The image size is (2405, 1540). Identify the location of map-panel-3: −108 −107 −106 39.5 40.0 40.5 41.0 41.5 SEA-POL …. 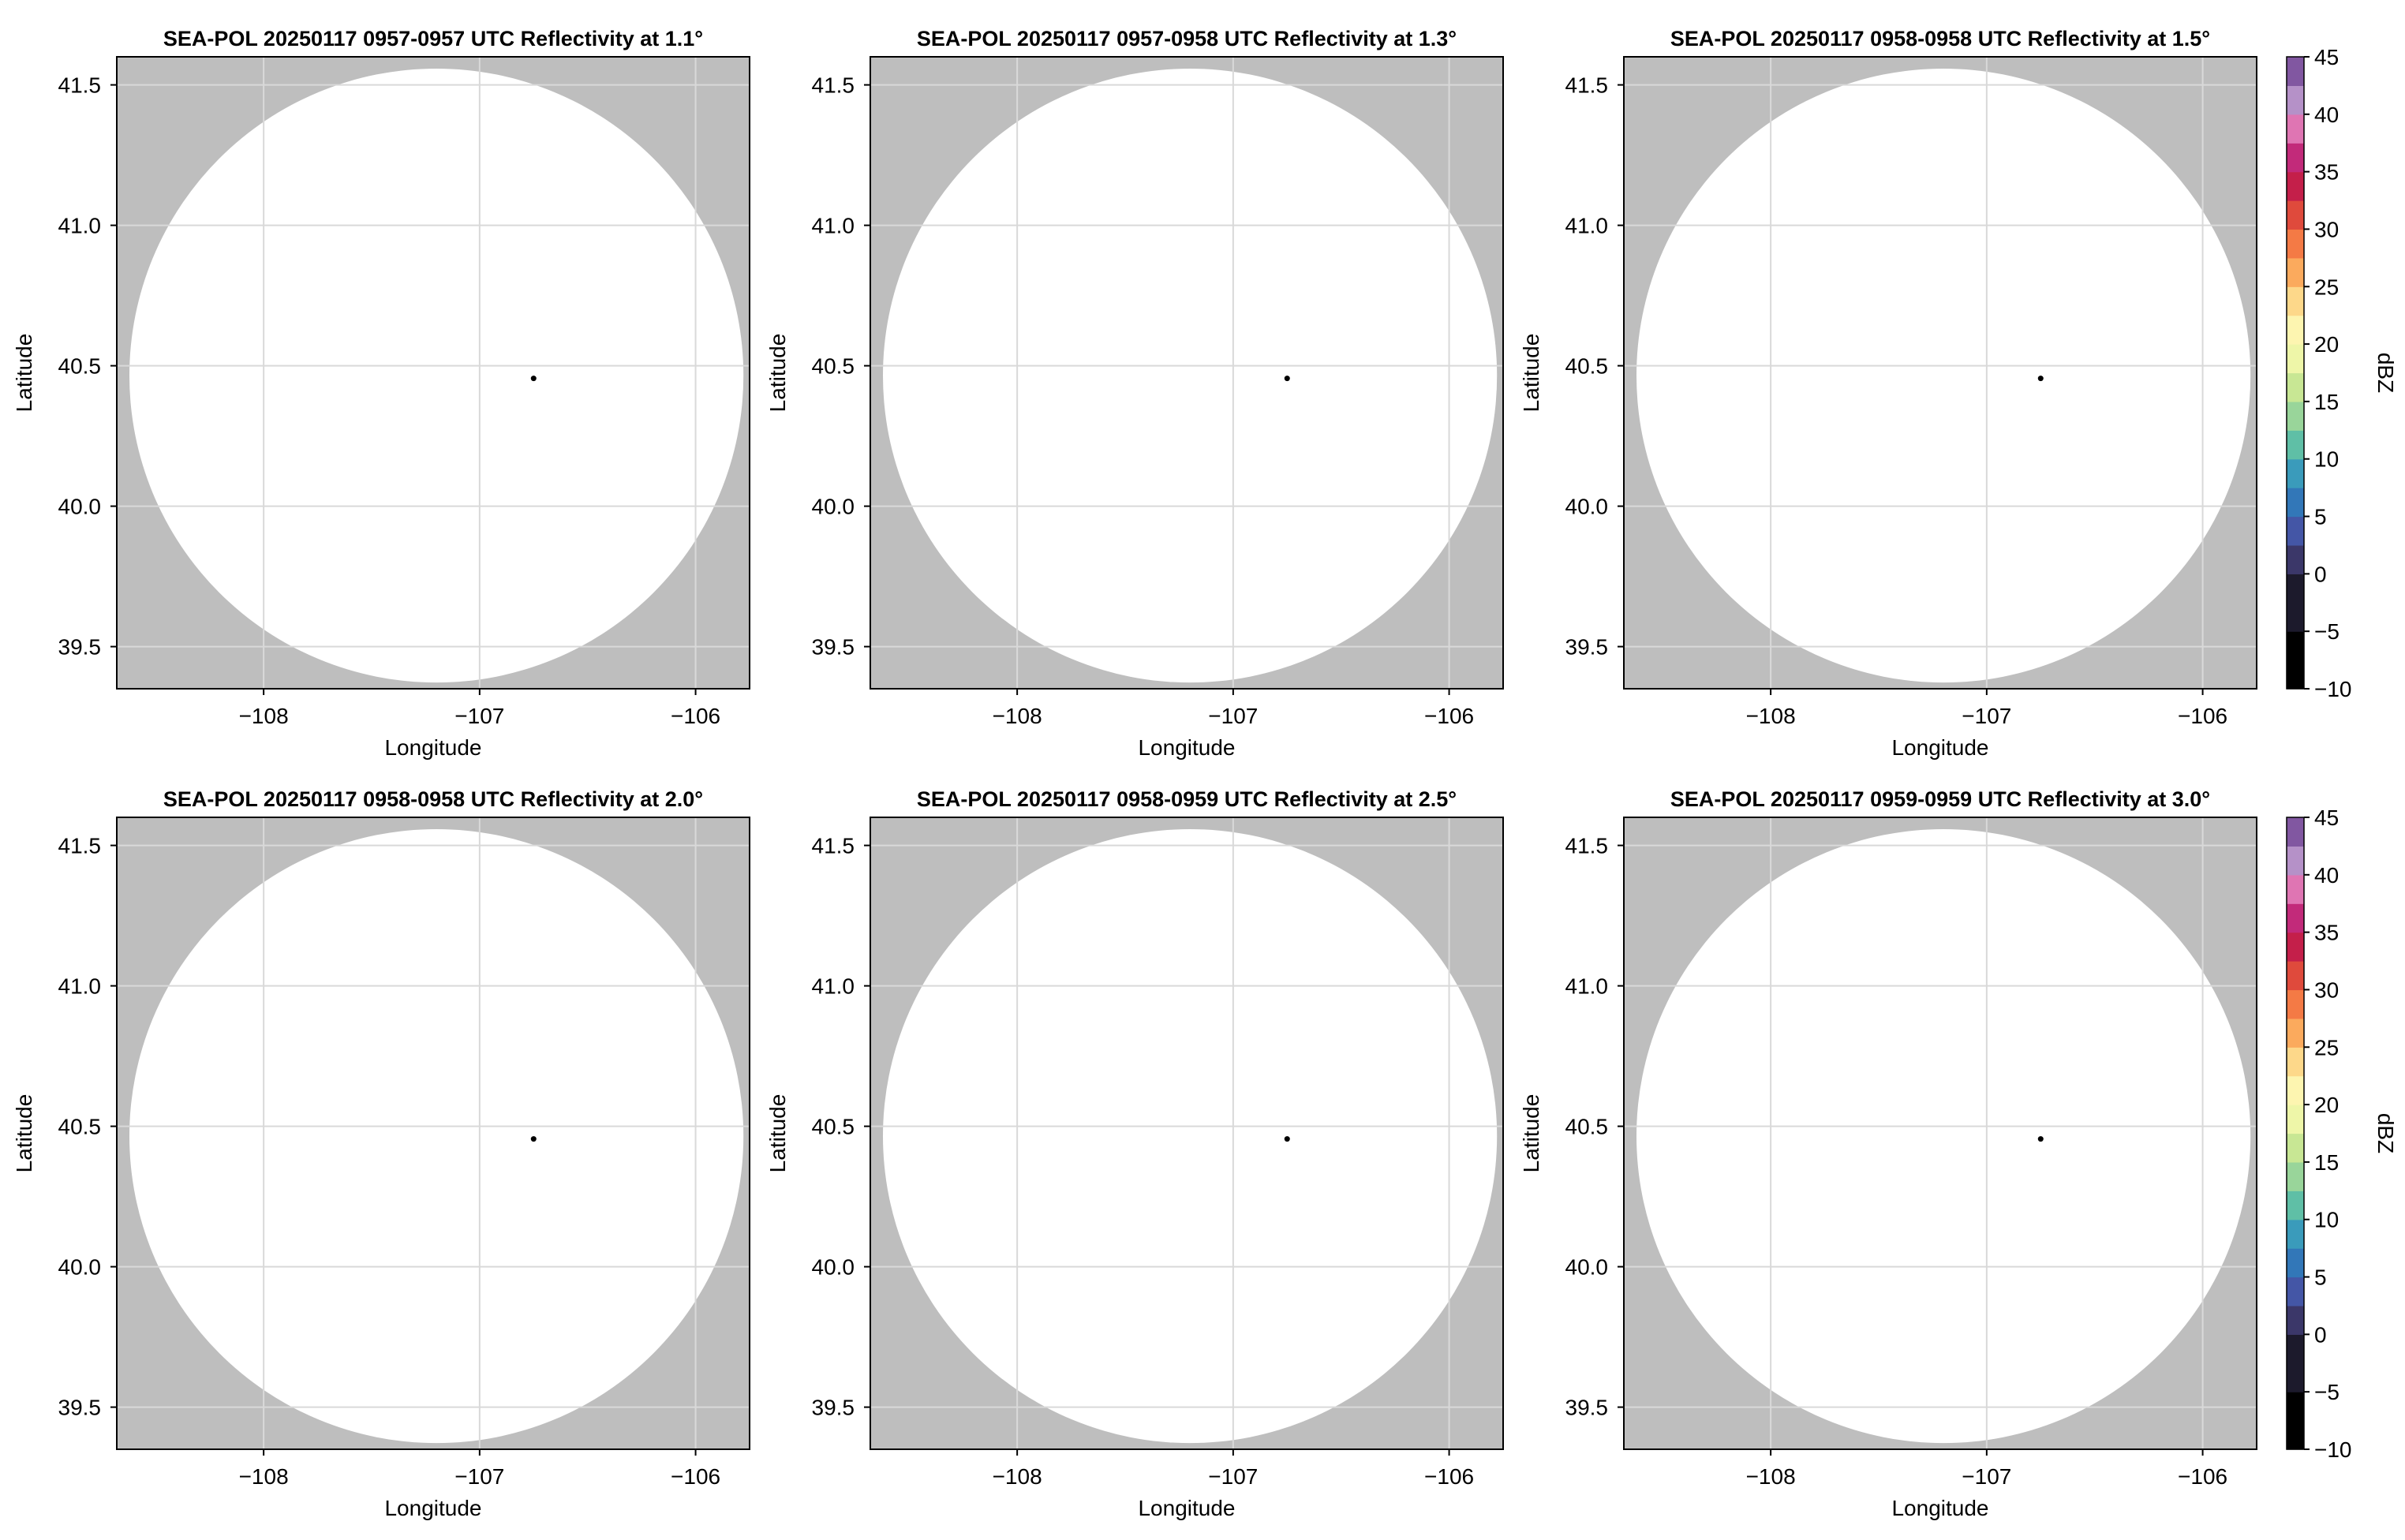
(1888, 393).